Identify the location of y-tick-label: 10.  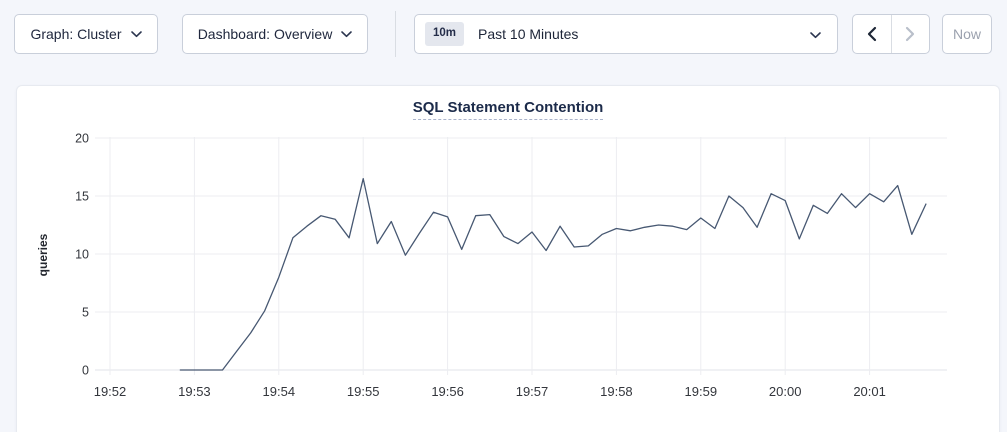
(82, 255).